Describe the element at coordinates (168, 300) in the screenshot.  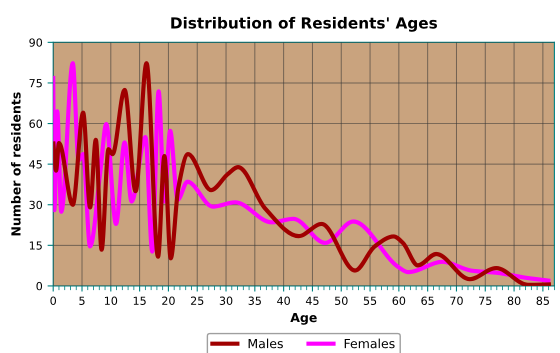
I see `x-tick-label: 20` at that location.